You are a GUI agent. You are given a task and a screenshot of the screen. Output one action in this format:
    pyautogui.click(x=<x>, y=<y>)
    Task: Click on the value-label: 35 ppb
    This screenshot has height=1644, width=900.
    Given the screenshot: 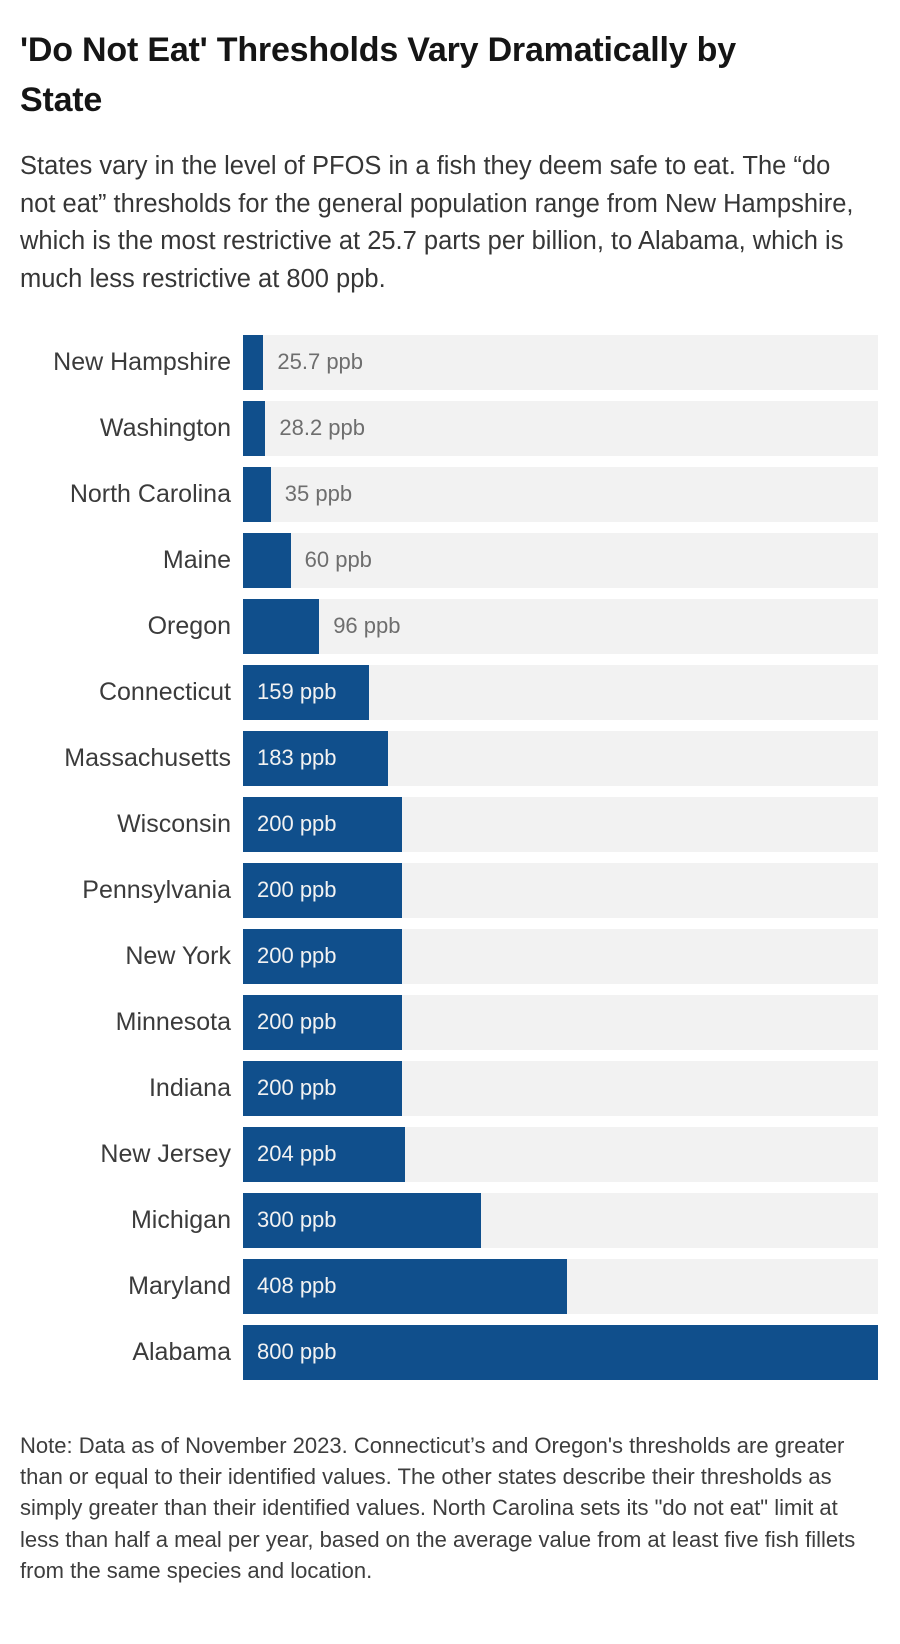 What is the action you would take?
    pyautogui.click(x=318, y=494)
    